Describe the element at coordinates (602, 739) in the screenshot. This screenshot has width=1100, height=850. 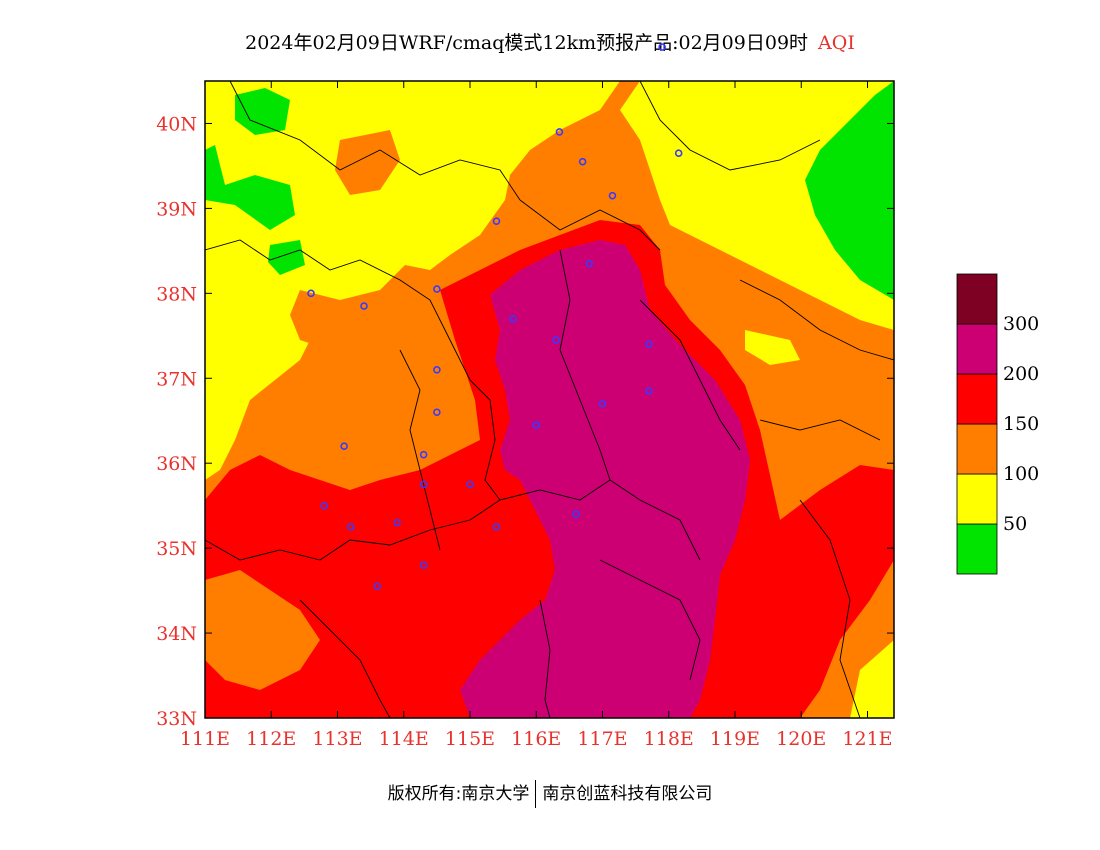
I see `lon-tick-label: 117E` at that location.